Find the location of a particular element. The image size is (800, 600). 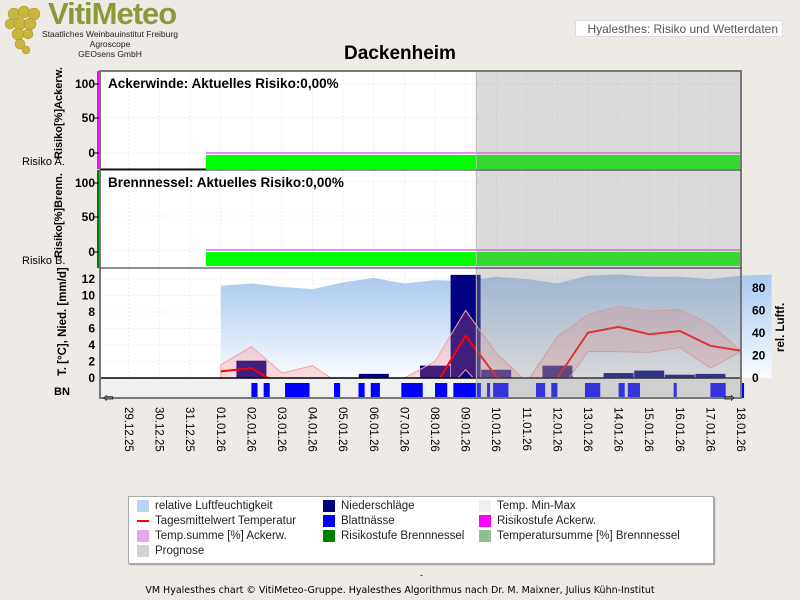

x-tick-label: 16.01.26 is located at coordinates (679, 429).